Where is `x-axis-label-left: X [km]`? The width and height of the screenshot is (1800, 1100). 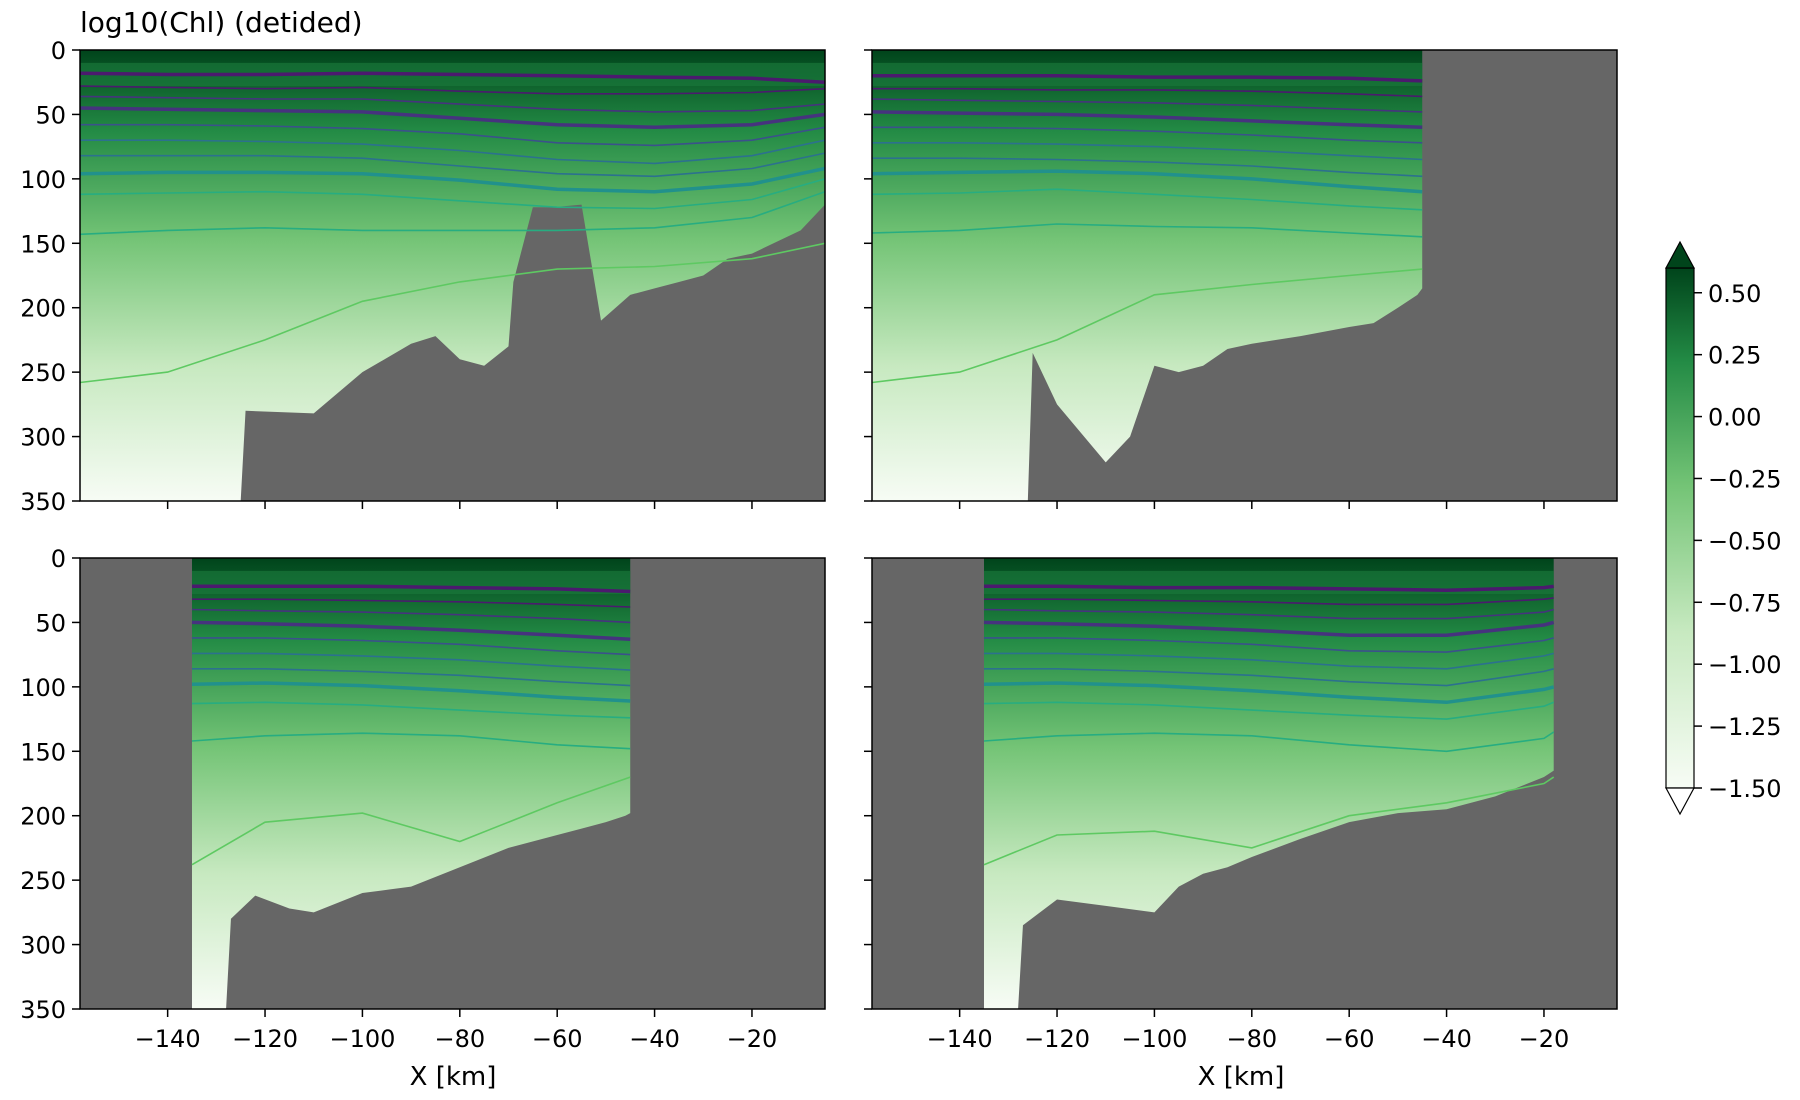 x-axis-label-left: X [km] is located at coordinates (453, 1077).